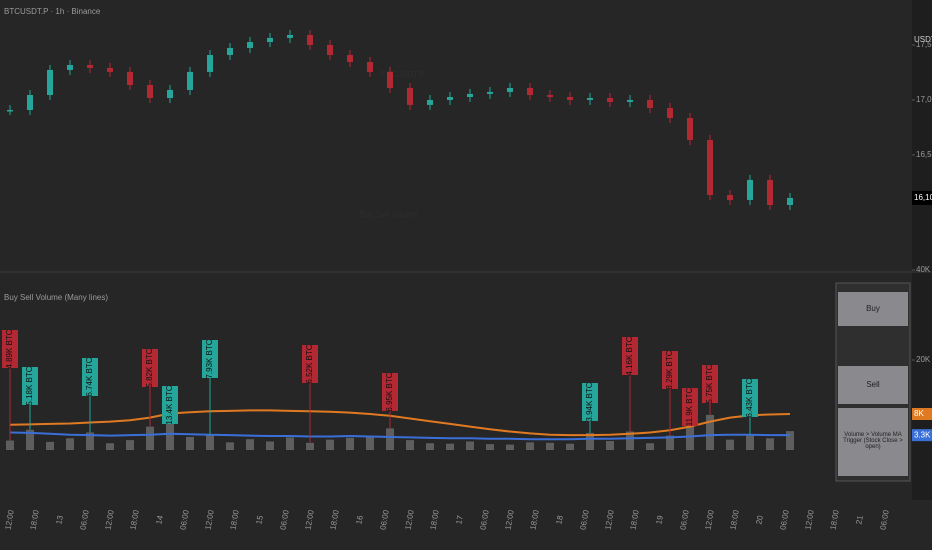 Image resolution: width=932 pixels, height=550 pixels. Describe the element at coordinates (759, 519) in the screenshot. I see `x-tick-label: 20` at that location.